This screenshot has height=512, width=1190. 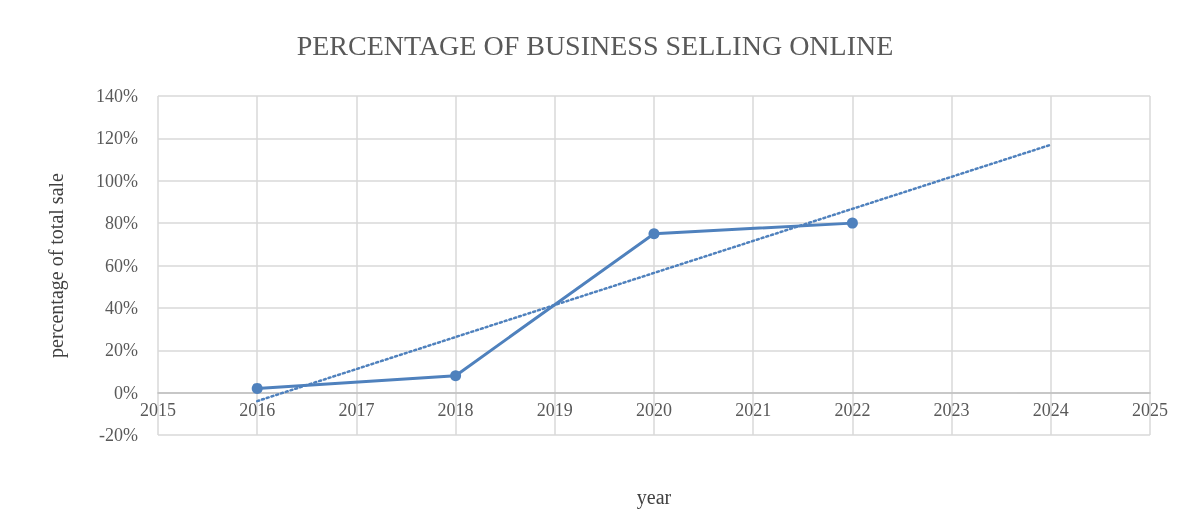 What do you see at coordinates (121, 350) in the screenshot?
I see `y-tick-label: 20%` at bounding box center [121, 350].